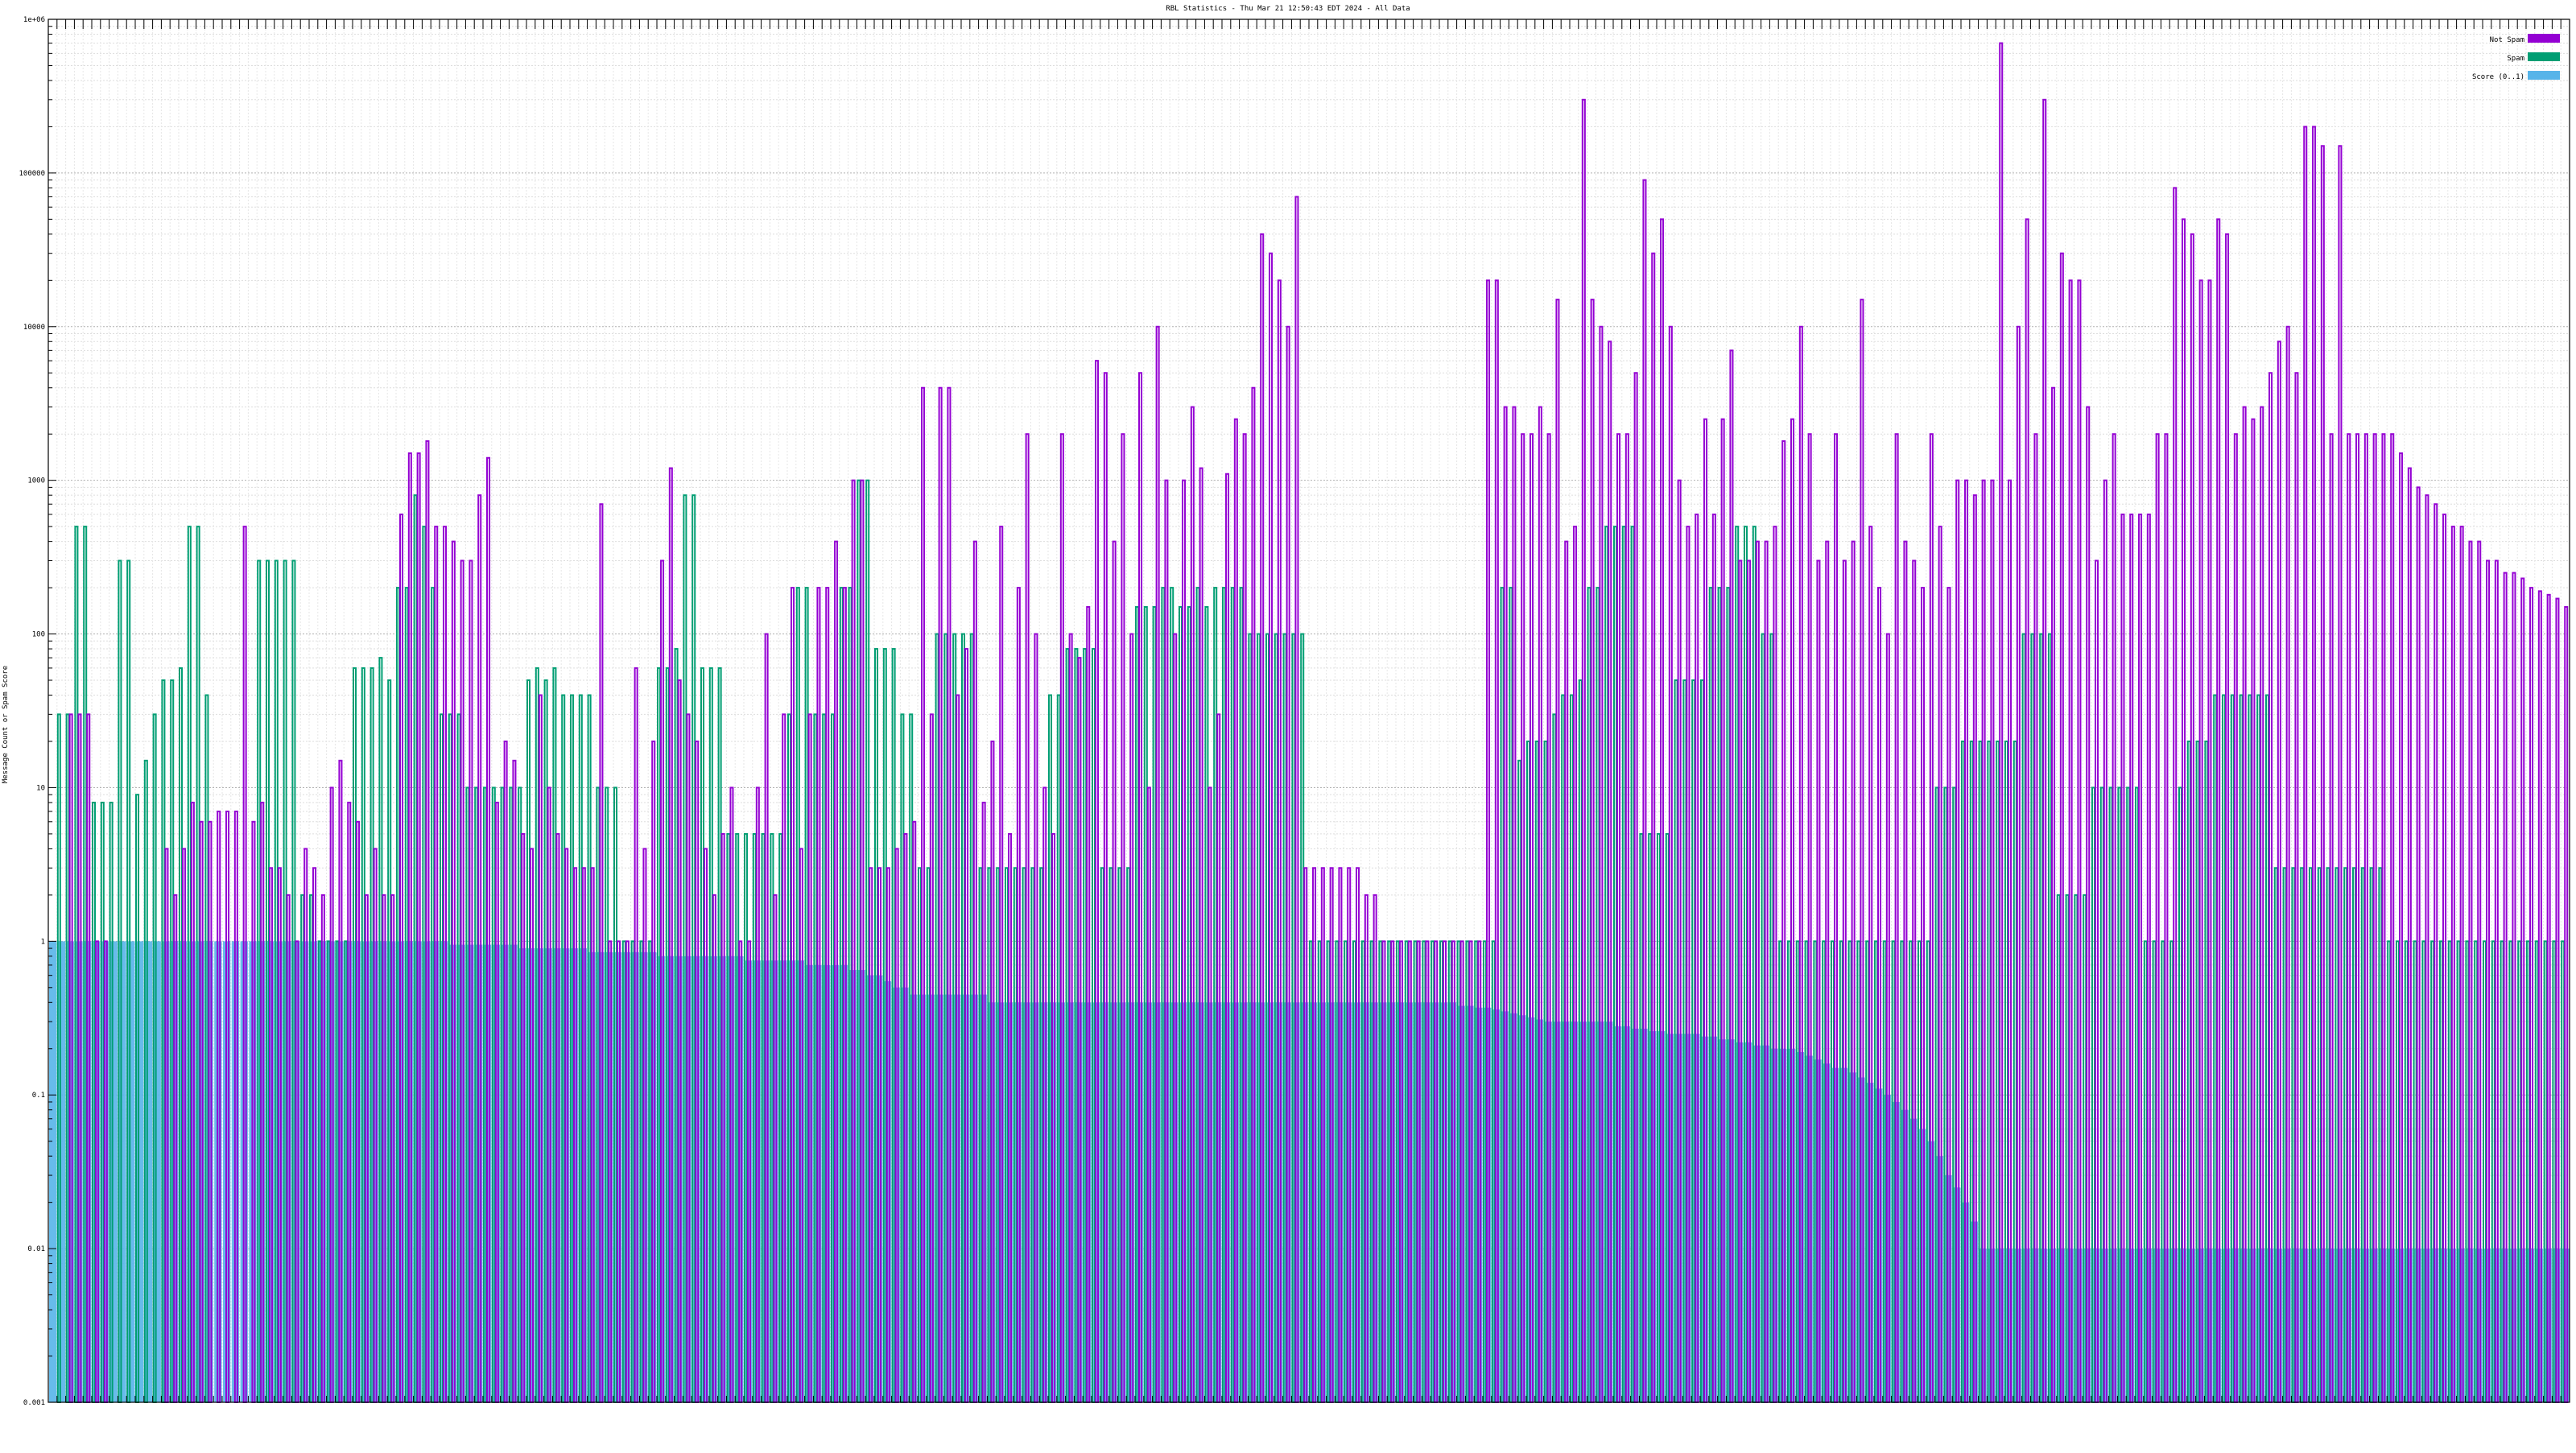 The image size is (2576, 1453). I want to click on legend: Not Spam Spam Score (0..1), so click(2516, 57).